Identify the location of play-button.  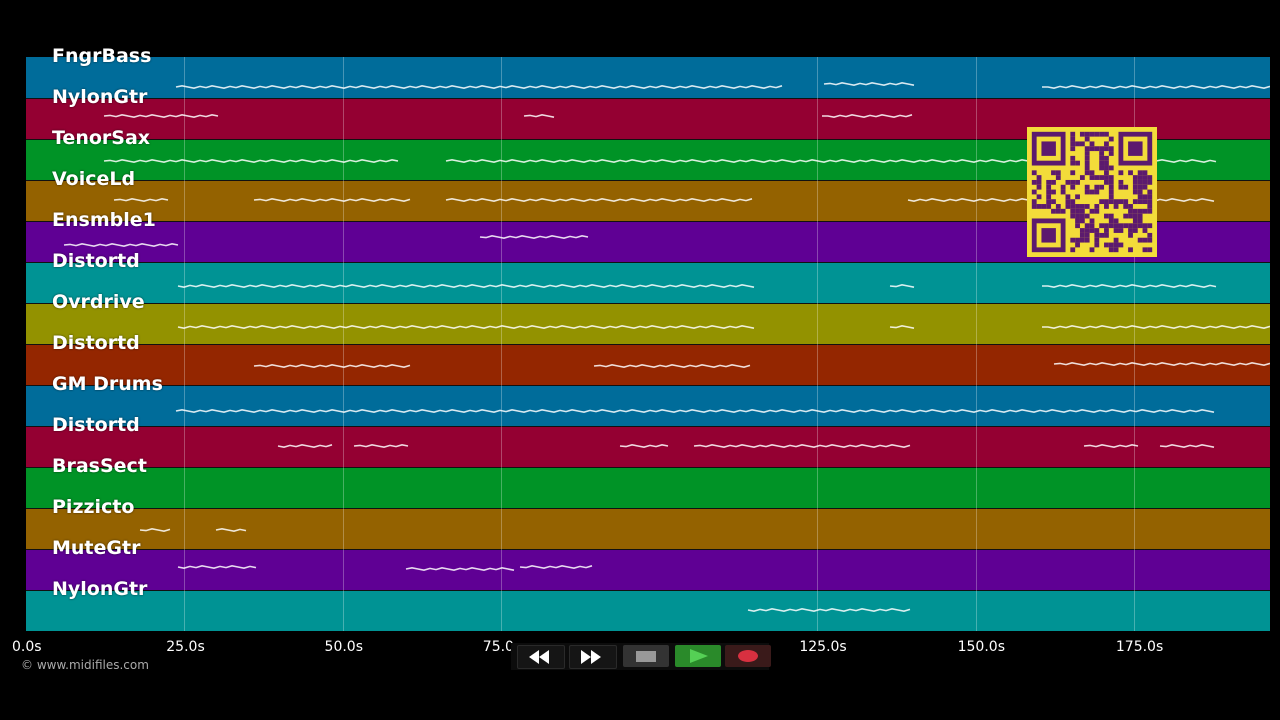
(698, 656).